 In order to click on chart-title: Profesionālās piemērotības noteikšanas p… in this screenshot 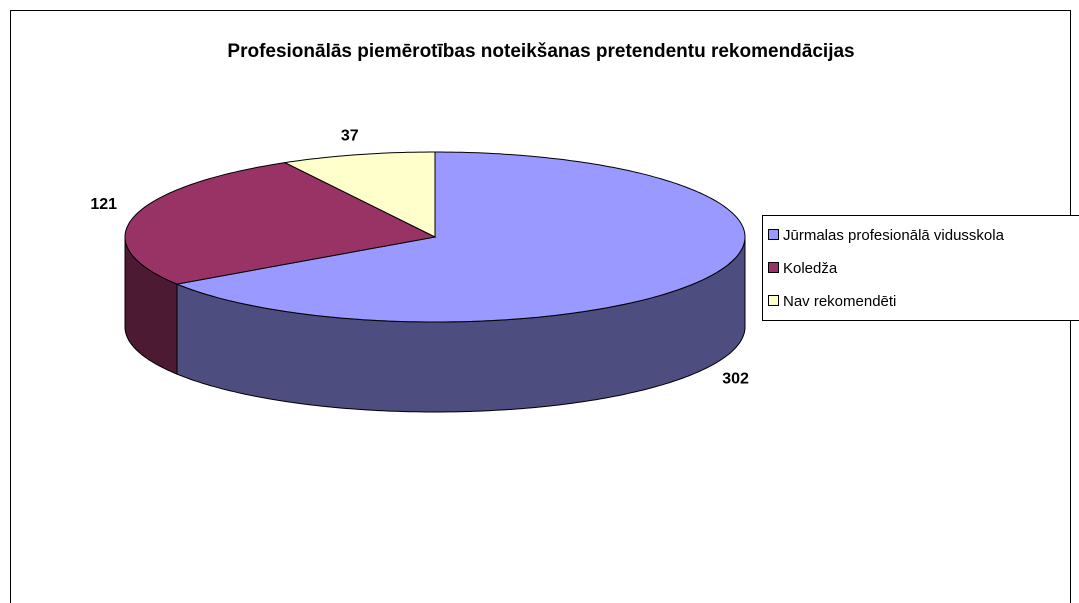, I will do `click(540, 51)`.